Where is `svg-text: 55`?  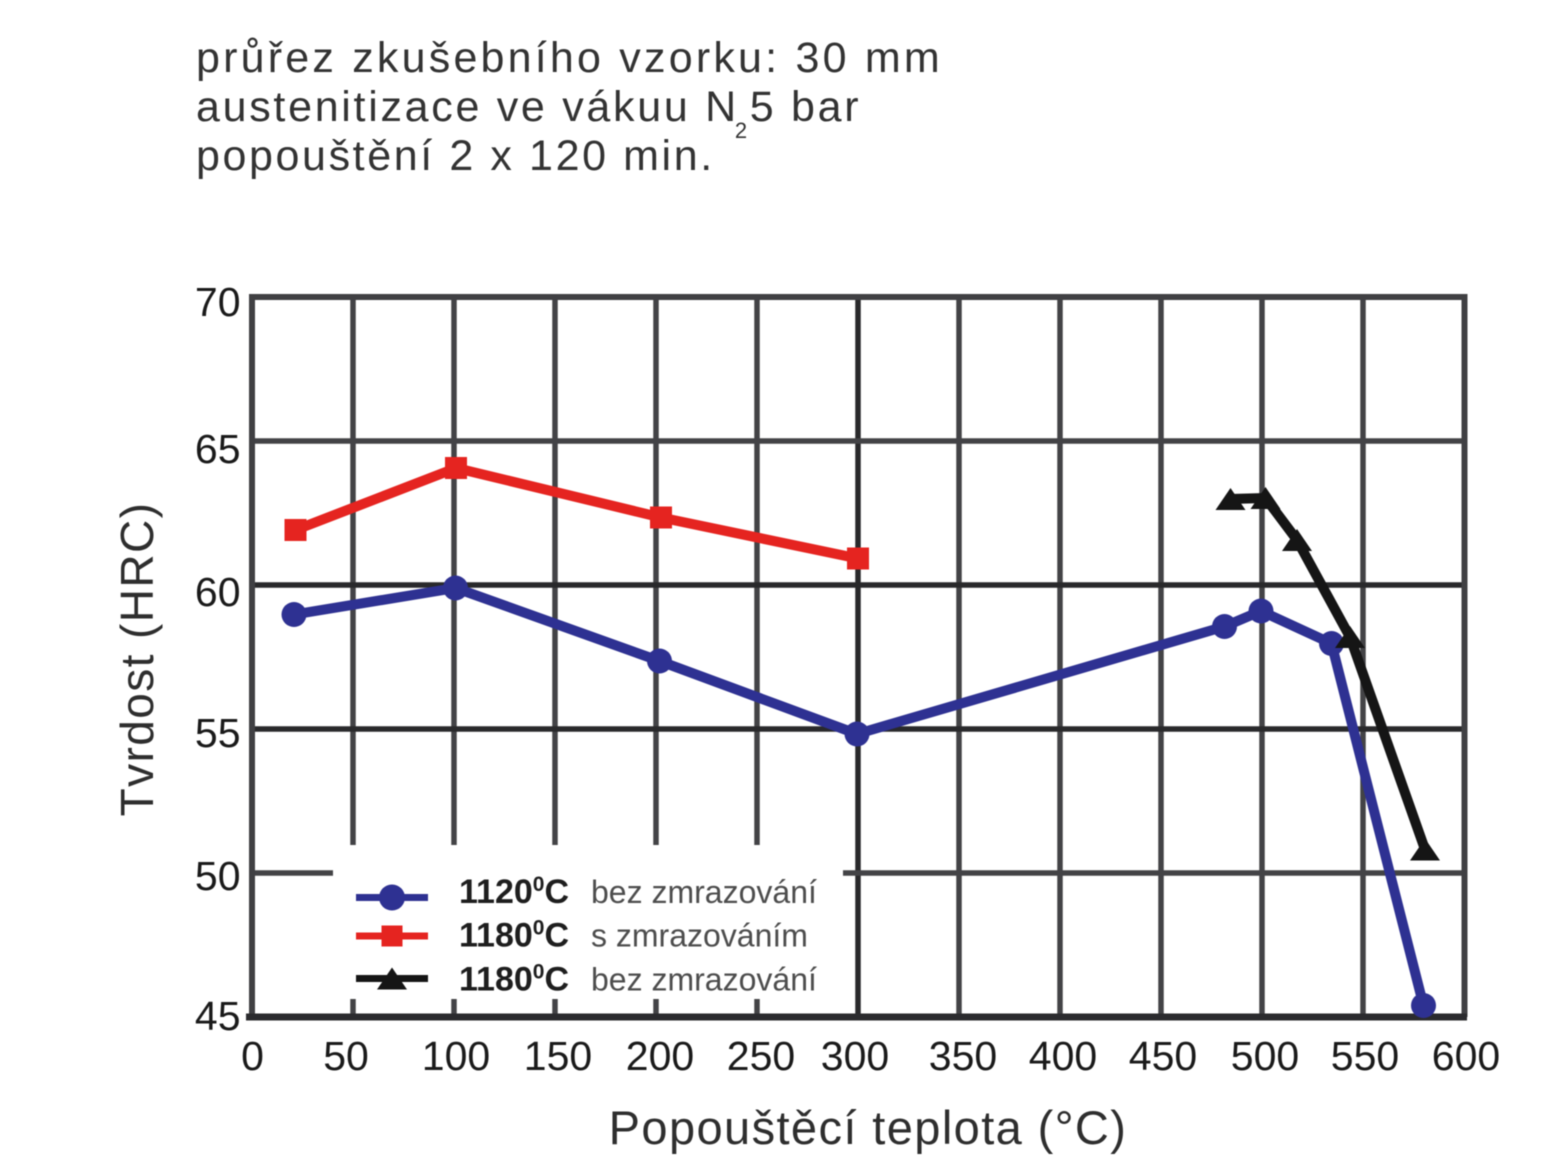 svg-text: 55 is located at coordinates (218, 733).